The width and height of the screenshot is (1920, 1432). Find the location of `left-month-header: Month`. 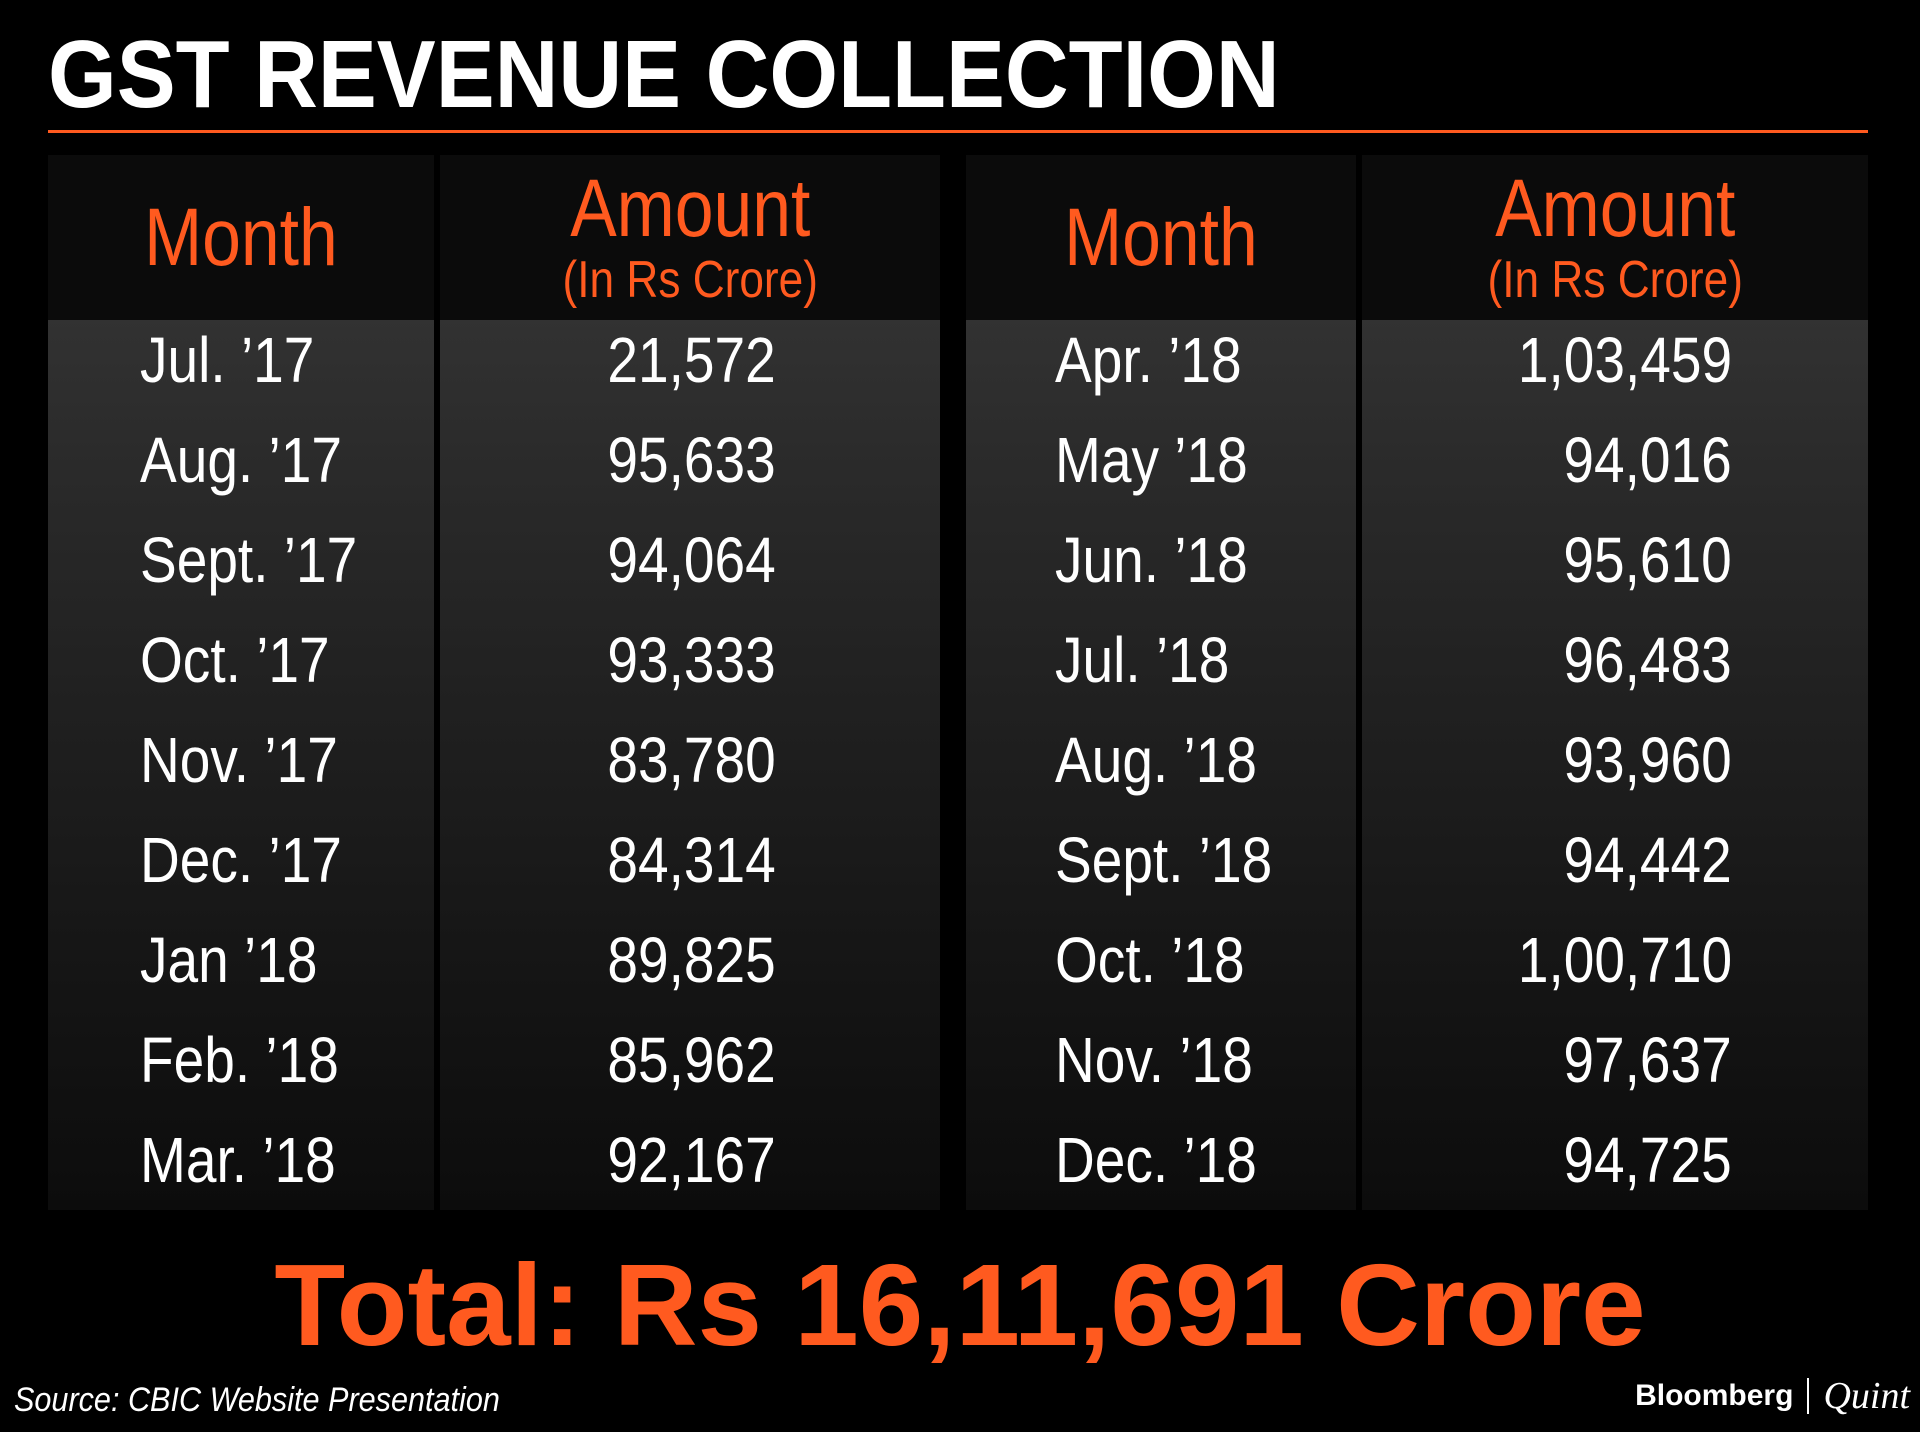

left-month-header: Month is located at coordinates (241, 237).